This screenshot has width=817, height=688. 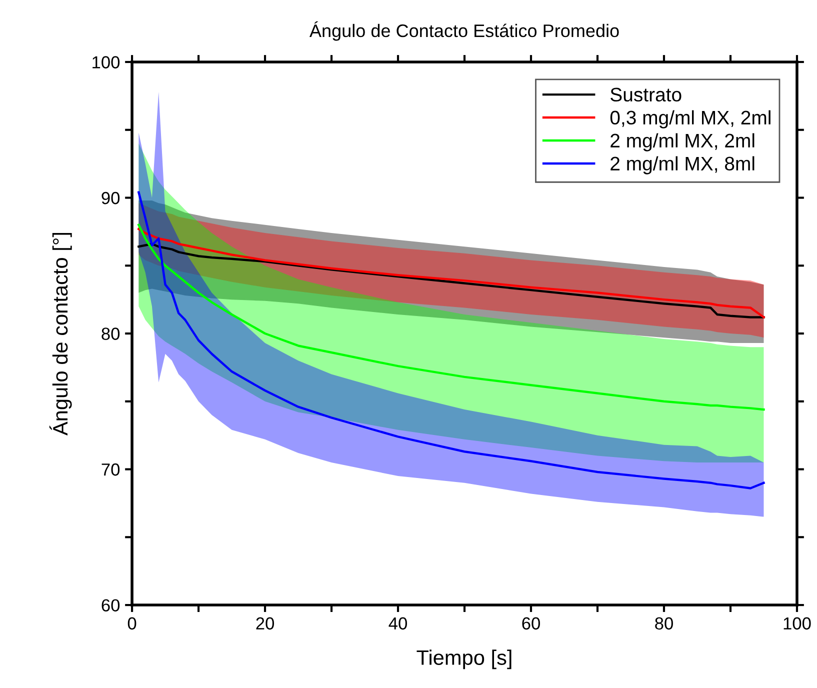 What do you see at coordinates (111, 605) in the screenshot?
I see `y-tick-label: 60` at bounding box center [111, 605].